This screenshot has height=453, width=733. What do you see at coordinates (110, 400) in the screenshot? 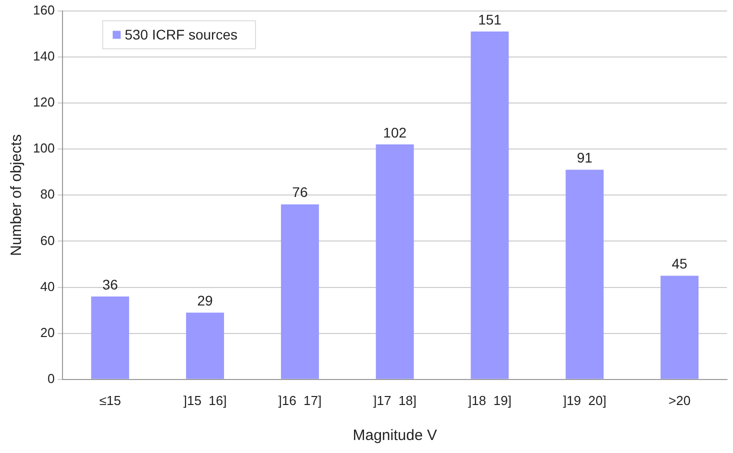
I see `x-tick-label: ≤15` at bounding box center [110, 400].